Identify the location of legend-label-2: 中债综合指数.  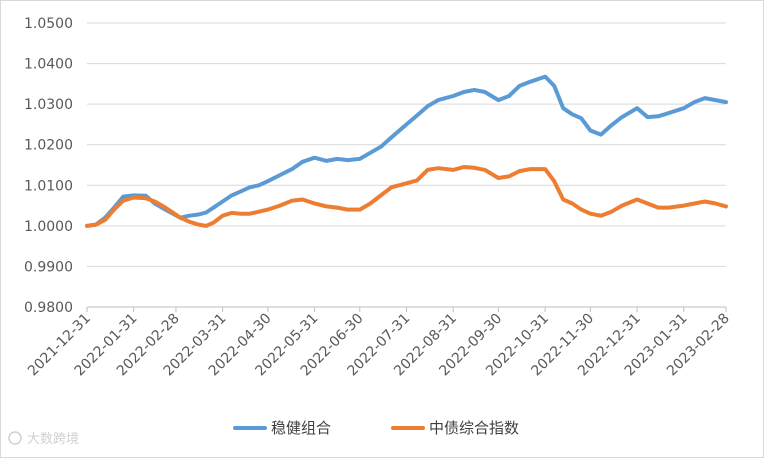
(474, 428).